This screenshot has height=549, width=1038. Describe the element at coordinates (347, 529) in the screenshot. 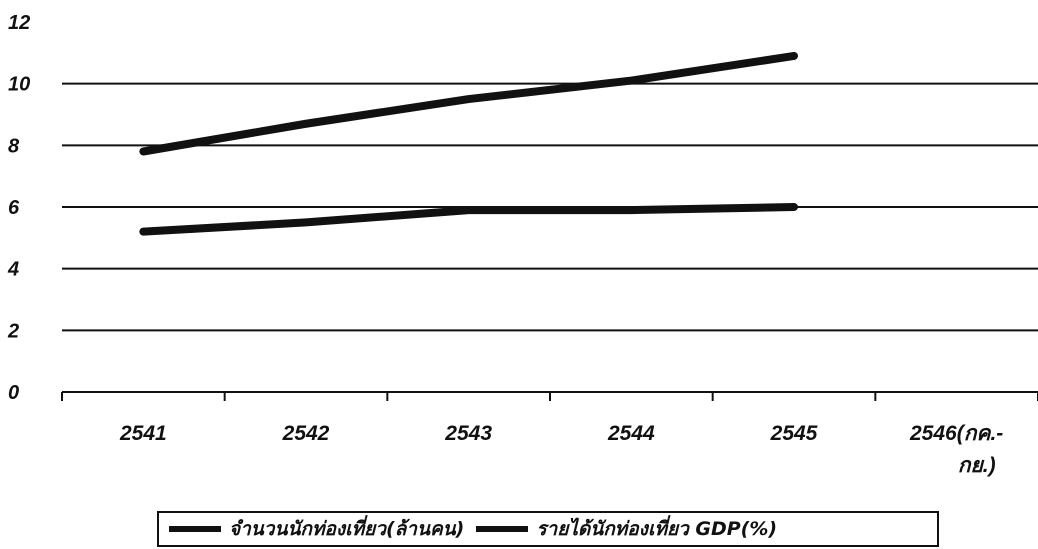

I see `legend-label-tourists: จำนวนนักท่องเที่ยว(ล้านคน)` at that location.